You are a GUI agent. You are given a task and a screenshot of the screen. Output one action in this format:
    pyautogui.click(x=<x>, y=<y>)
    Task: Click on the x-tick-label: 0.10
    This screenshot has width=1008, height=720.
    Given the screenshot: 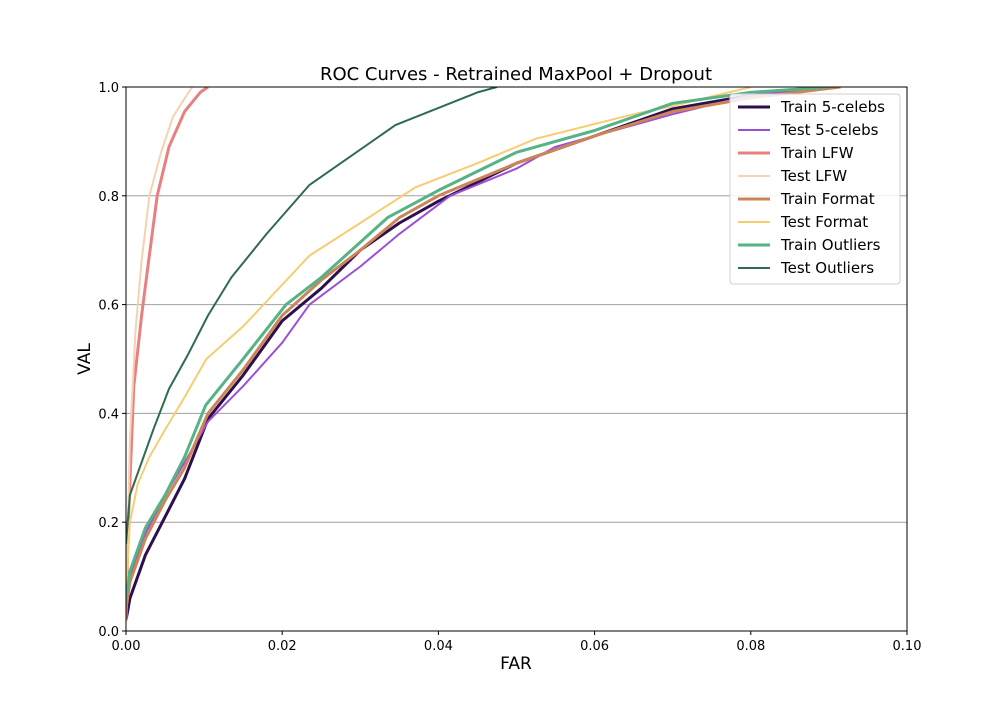 What is the action you would take?
    pyautogui.click(x=907, y=646)
    